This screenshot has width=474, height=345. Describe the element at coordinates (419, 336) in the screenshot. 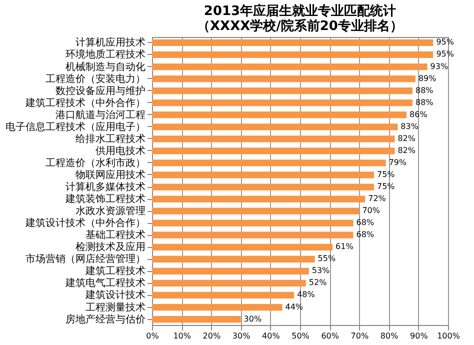

I see `x-tick-label: 90%` at that location.